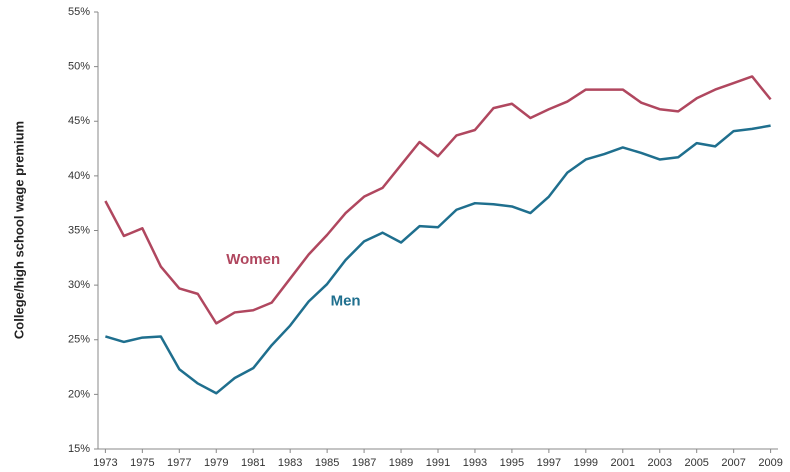 Image resolution: width=790 pixels, height=472 pixels. I want to click on y-tick-label: 40%, so click(79, 176).